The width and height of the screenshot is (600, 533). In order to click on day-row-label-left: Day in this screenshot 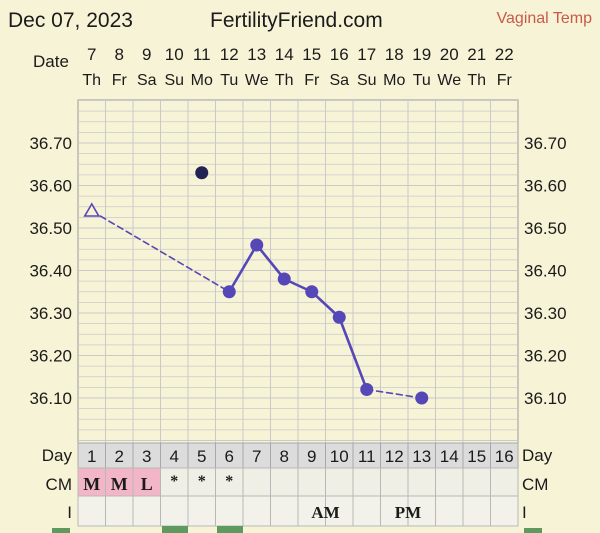, I will do `click(57, 455)`.